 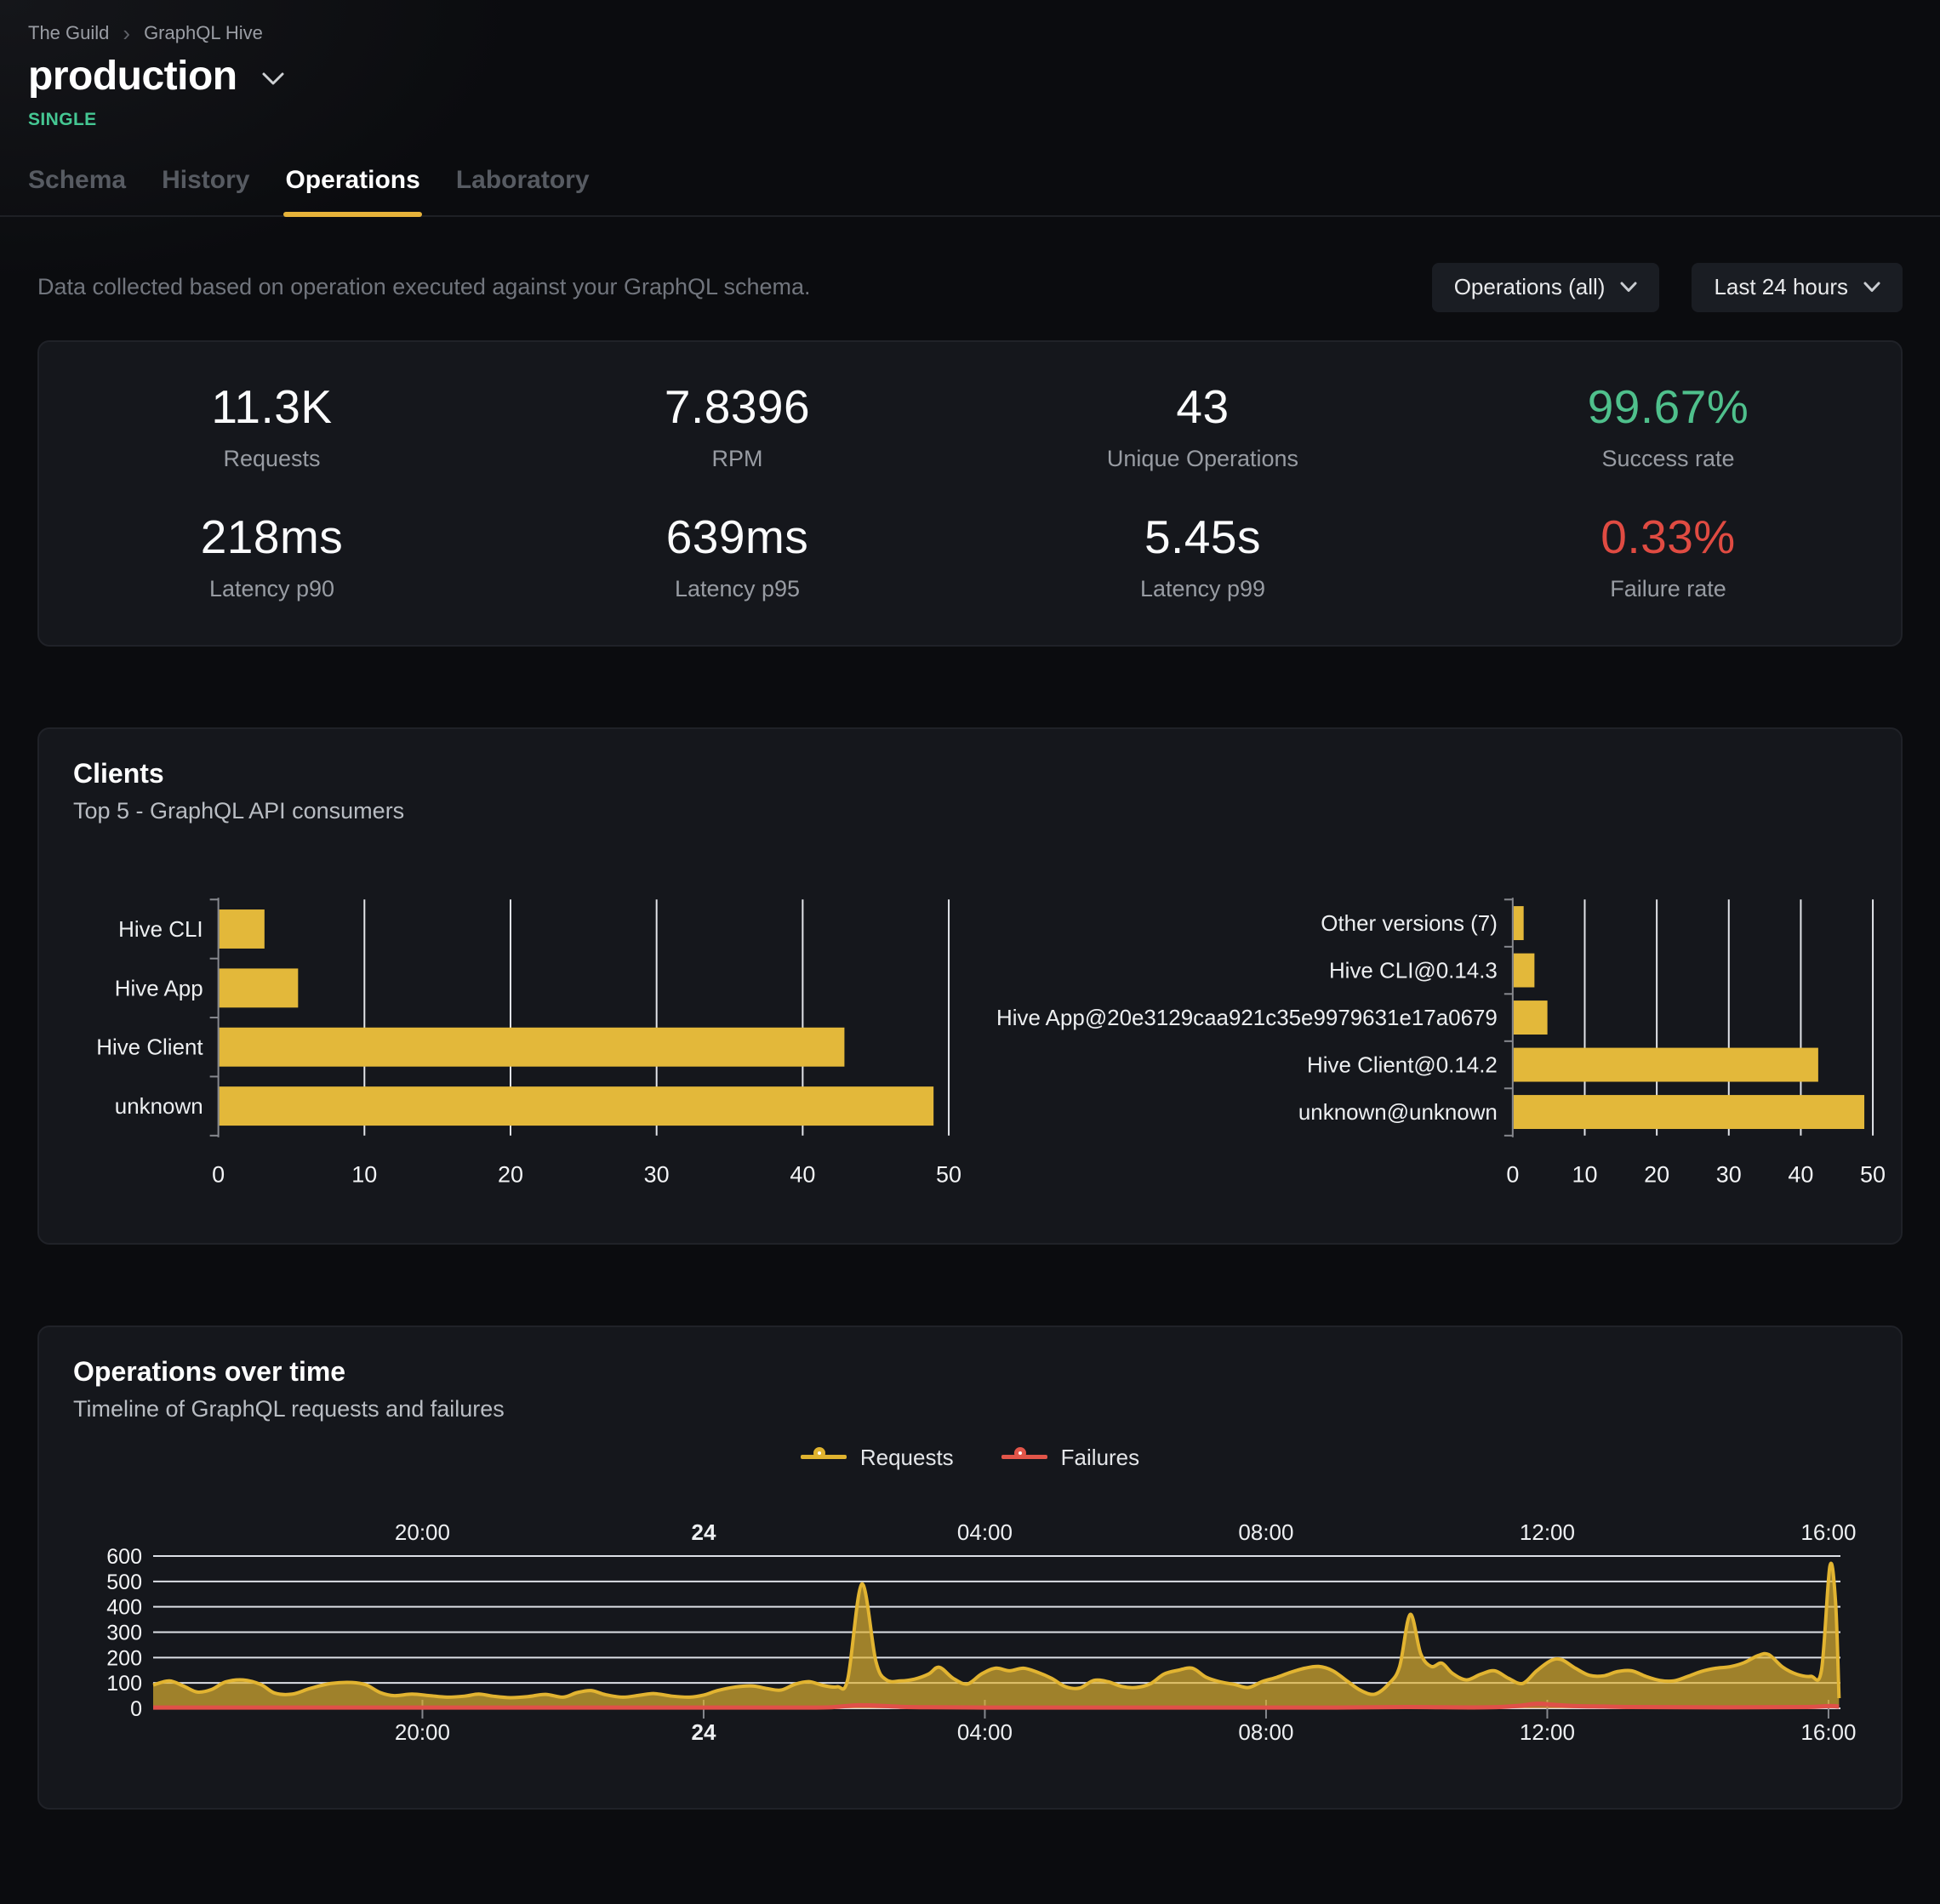 I want to click on svg-text: Hive CLI@0.14.3, so click(x=1413, y=971).